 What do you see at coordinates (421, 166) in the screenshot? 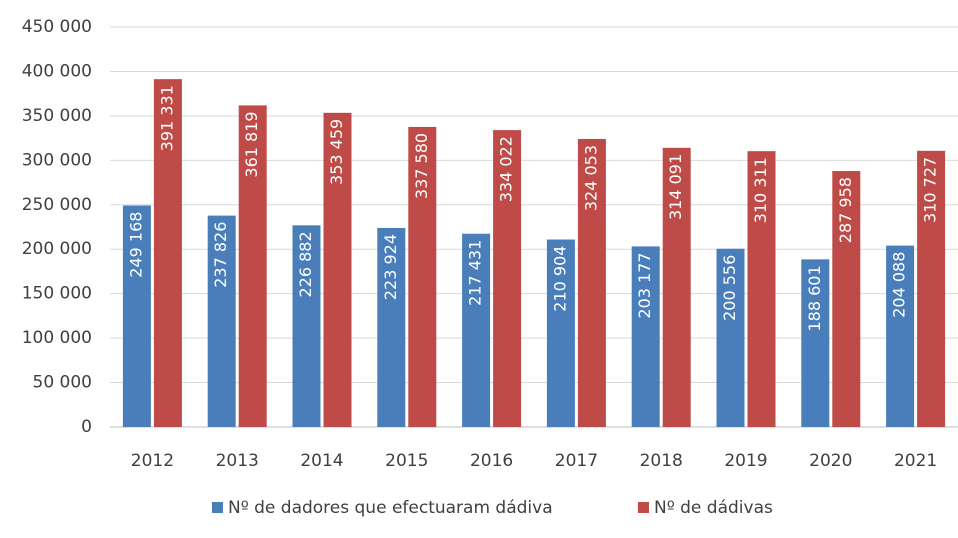
I see `value-label: 337 580` at bounding box center [421, 166].